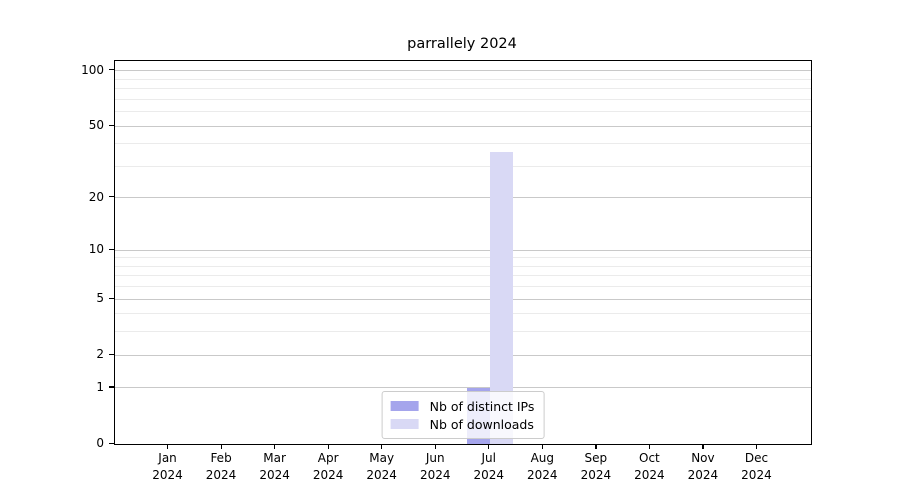 The height and width of the screenshot is (500, 900). Describe the element at coordinates (756, 466) in the screenshot. I see `x-axis-label: Dec 2024` at that location.